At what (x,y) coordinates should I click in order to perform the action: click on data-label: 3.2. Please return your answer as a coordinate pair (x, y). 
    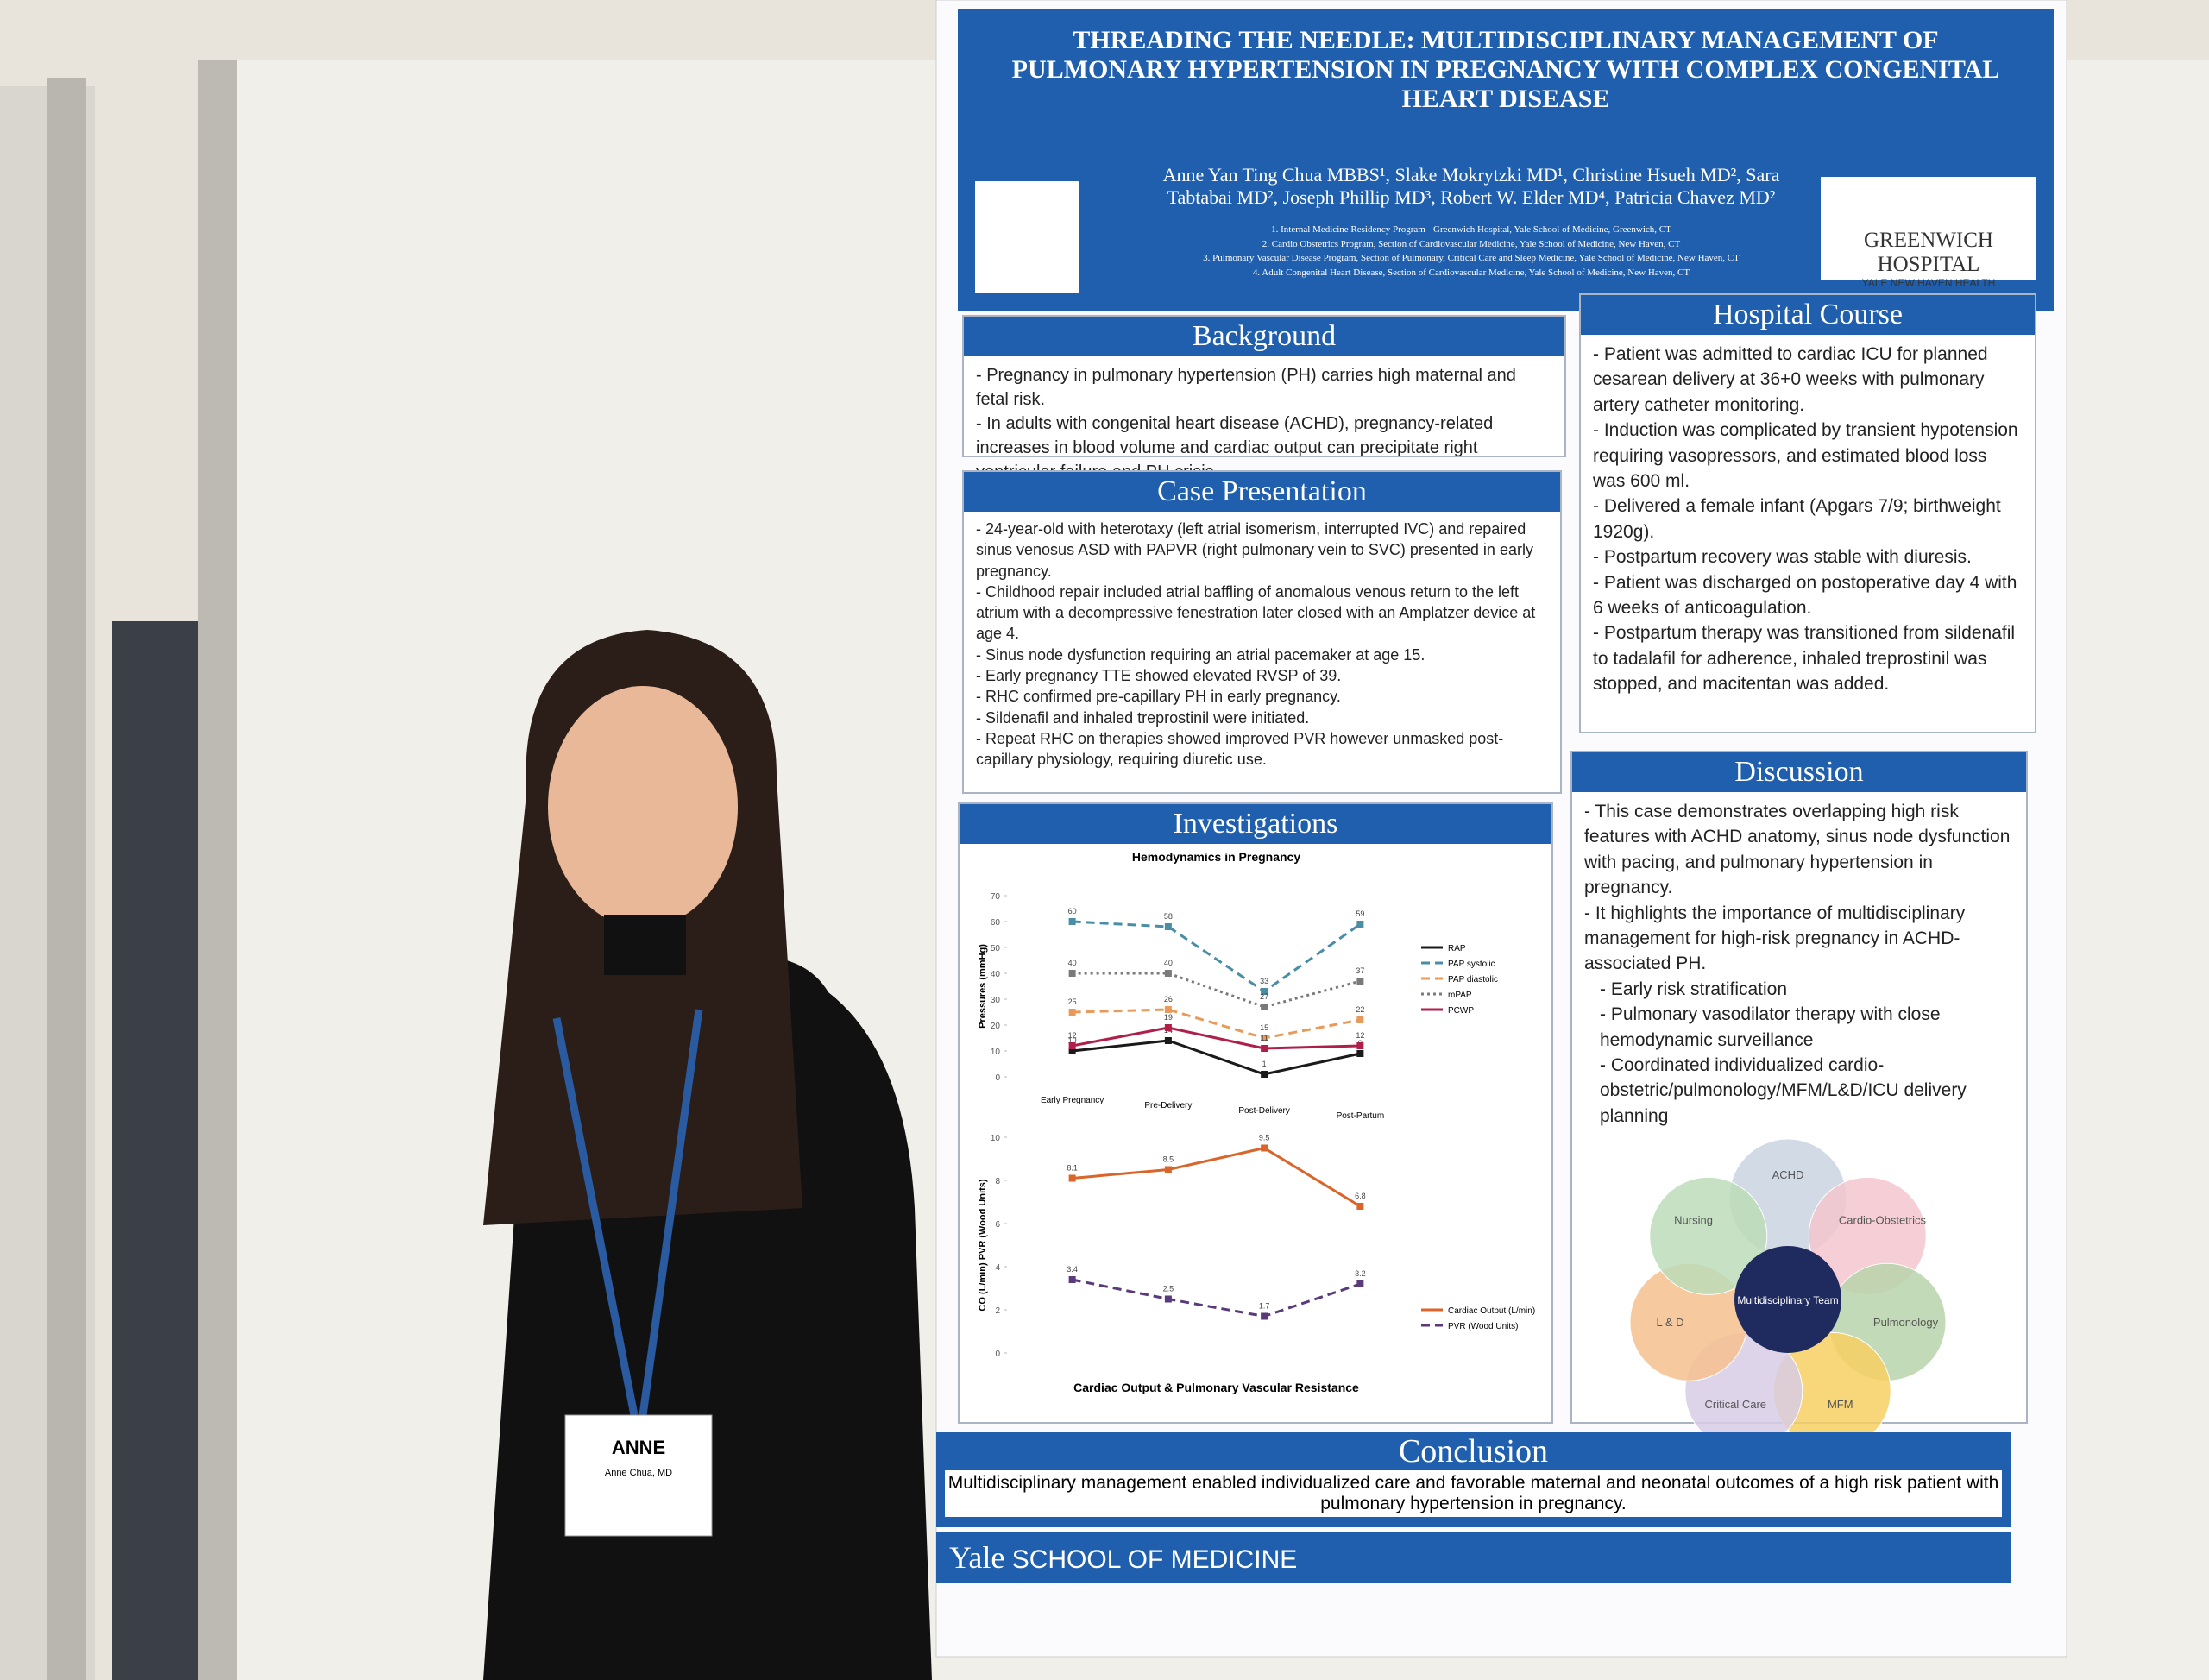
    Looking at the image, I should click on (1360, 1274).